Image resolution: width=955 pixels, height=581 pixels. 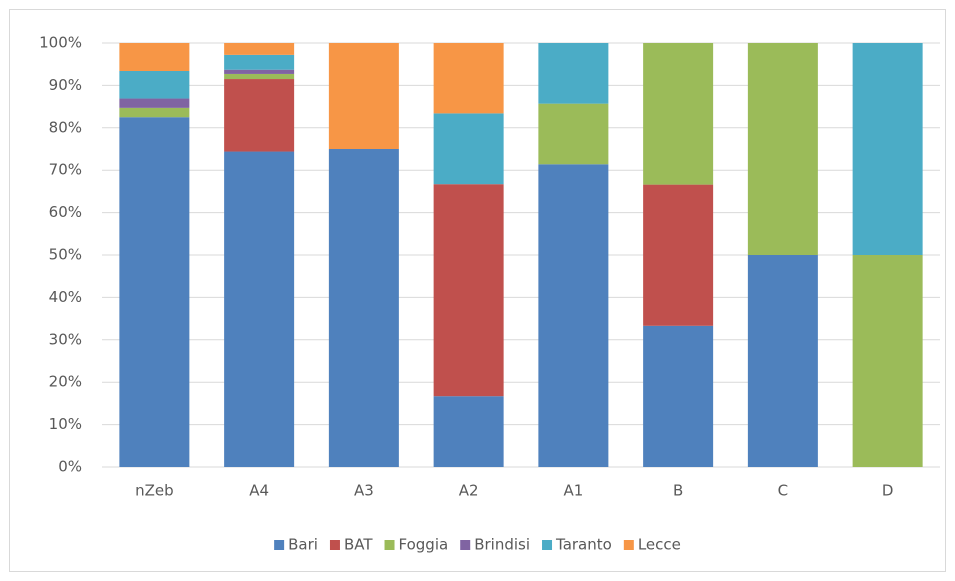 What do you see at coordinates (154, 491) in the screenshot?
I see `x-tick-label: nZeb` at bounding box center [154, 491].